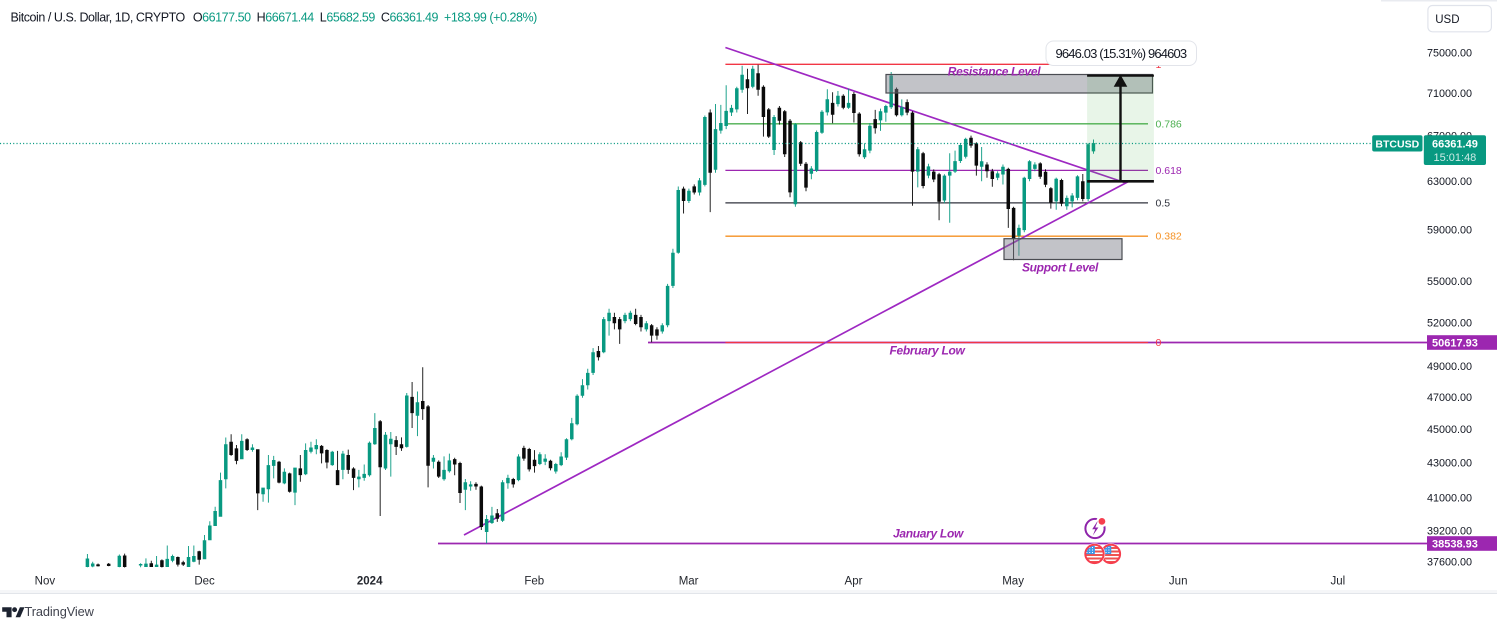 The height and width of the screenshot is (629, 1497). What do you see at coordinates (1449, 182) in the screenshot?
I see `svg-text: 63000.00` at bounding box center [1449, 182].